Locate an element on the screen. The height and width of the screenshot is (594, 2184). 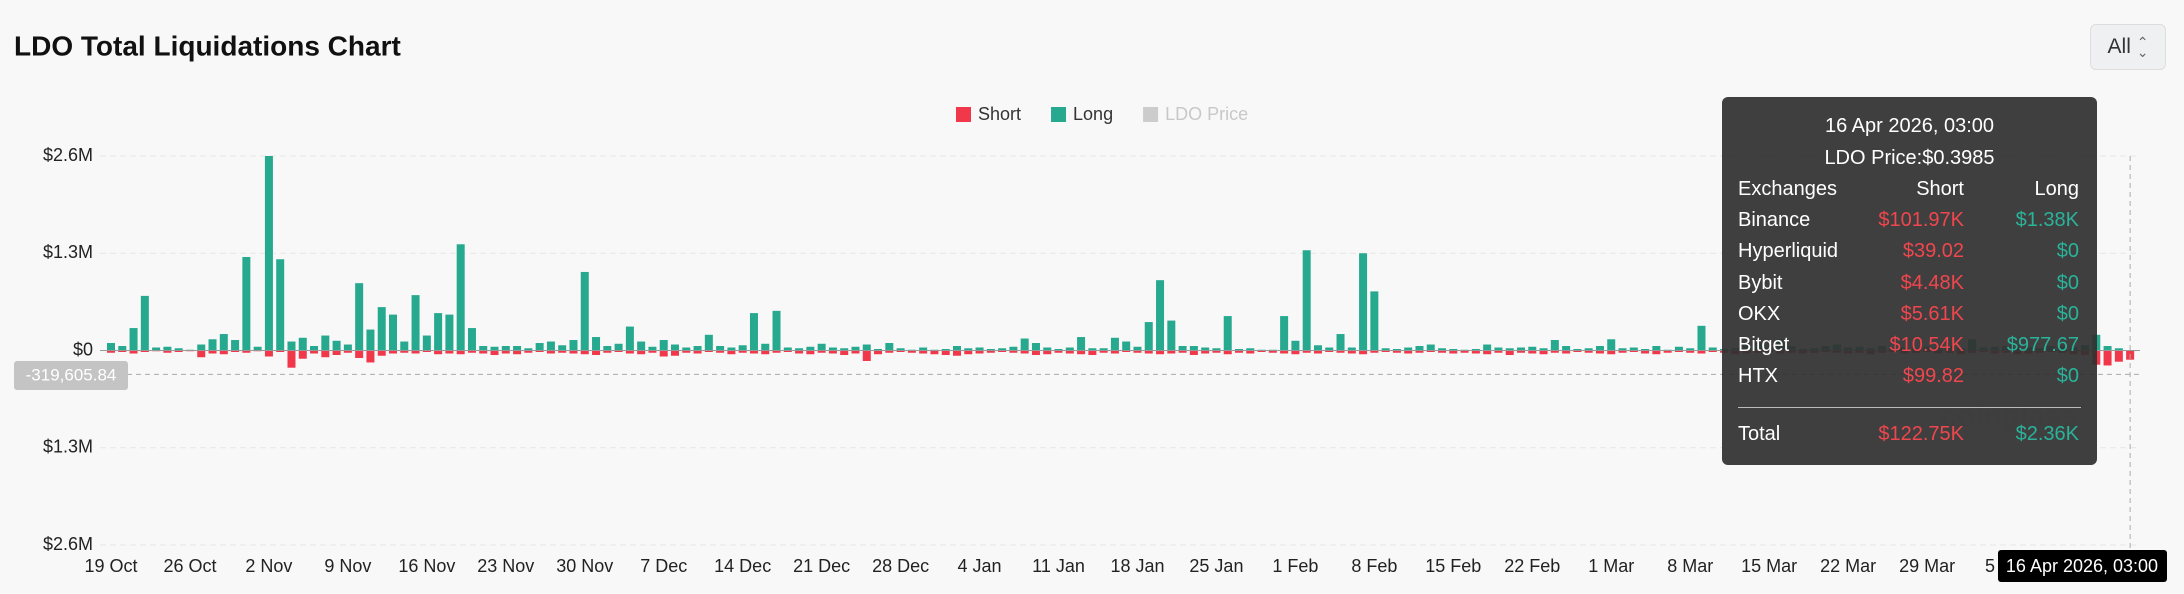
x-tick-label: 1 Mar is located at coordinates (1611, 566).